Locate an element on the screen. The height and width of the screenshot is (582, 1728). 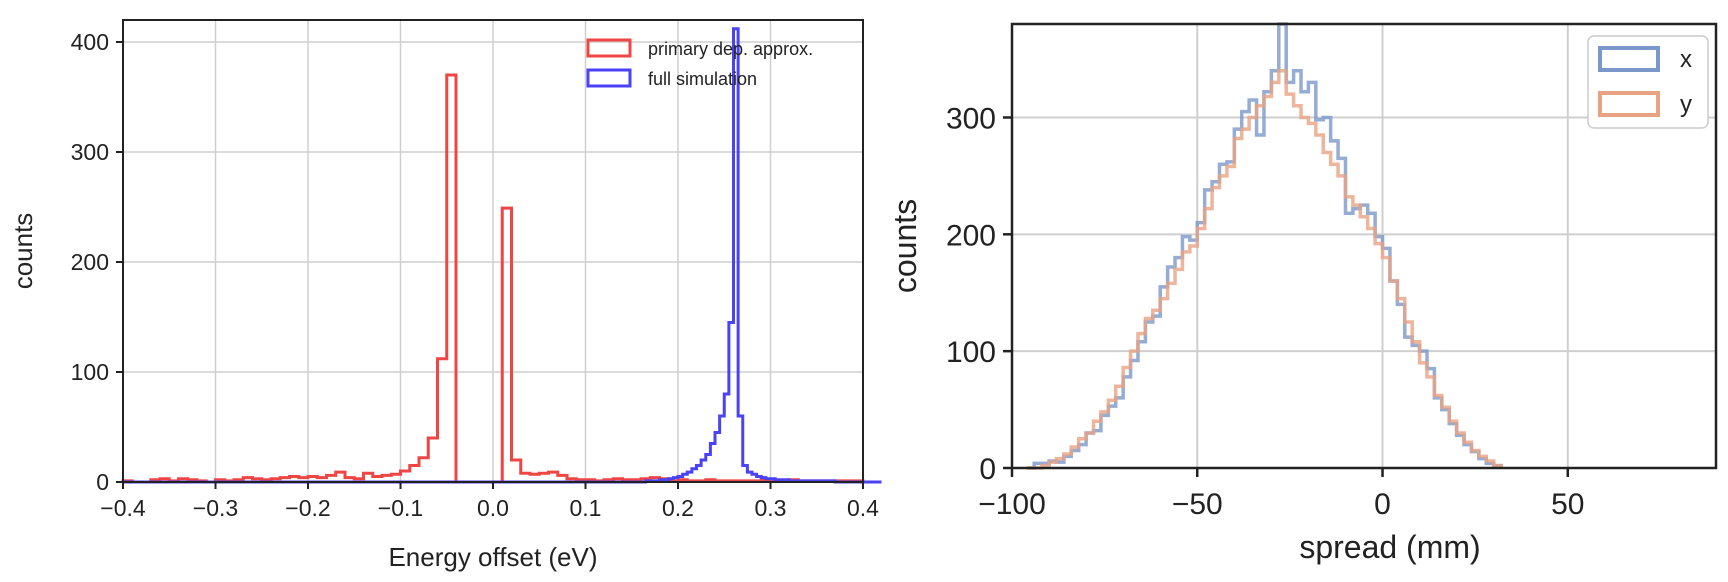
legend-label-primary: primary dep. approx. is located at coordinates (730, 49).